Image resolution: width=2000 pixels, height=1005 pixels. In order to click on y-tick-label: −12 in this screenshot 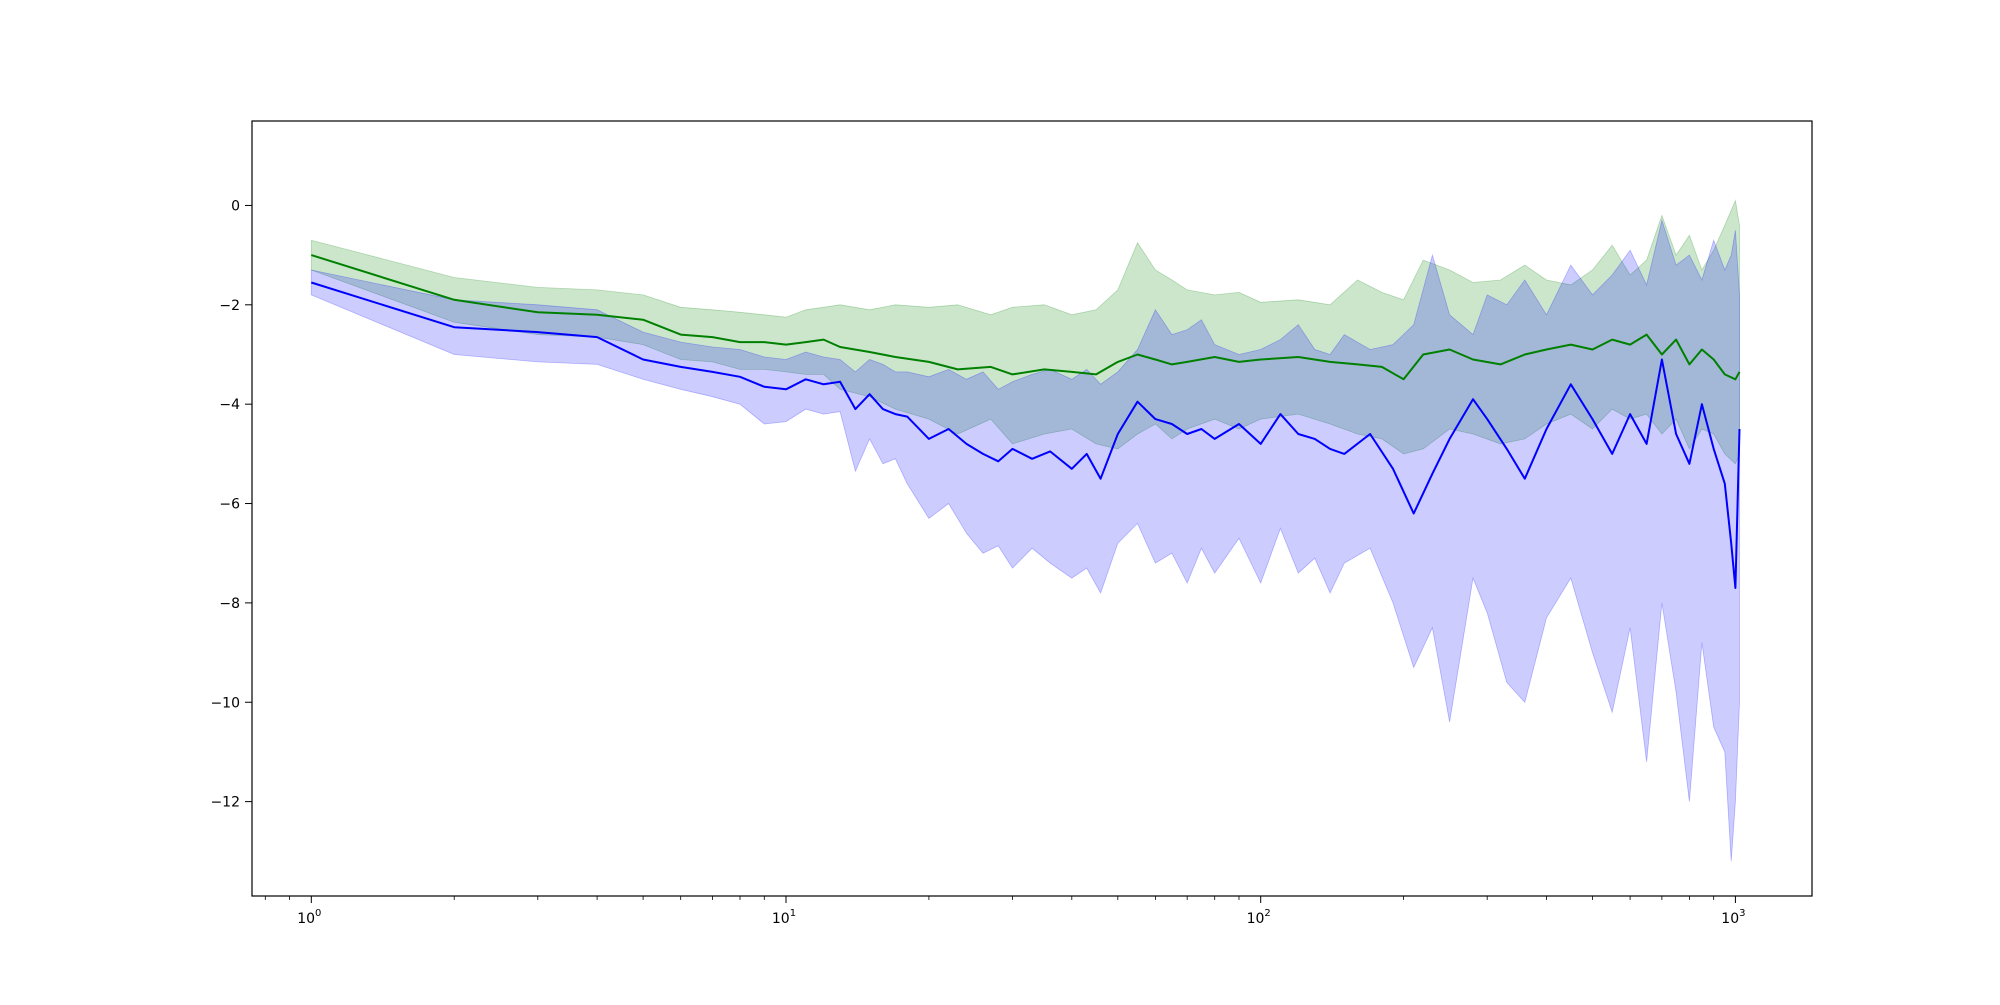, I will do `click(225, 803)`.